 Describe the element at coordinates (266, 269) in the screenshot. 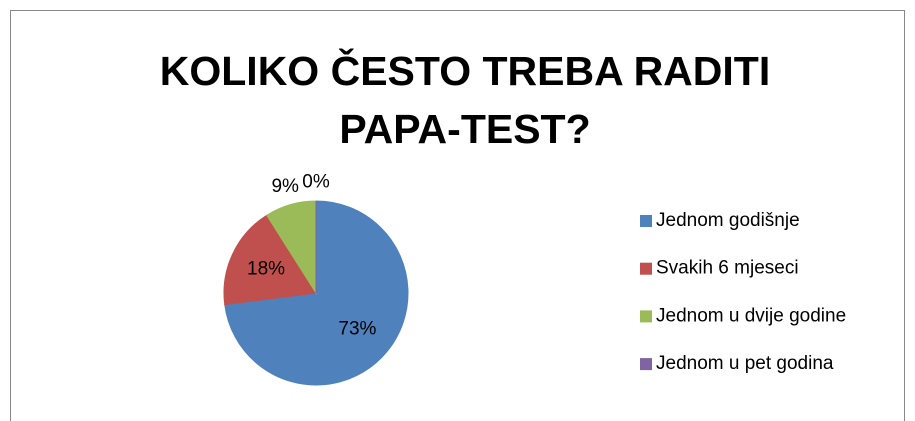

I see `data-label: 18%` at that location.